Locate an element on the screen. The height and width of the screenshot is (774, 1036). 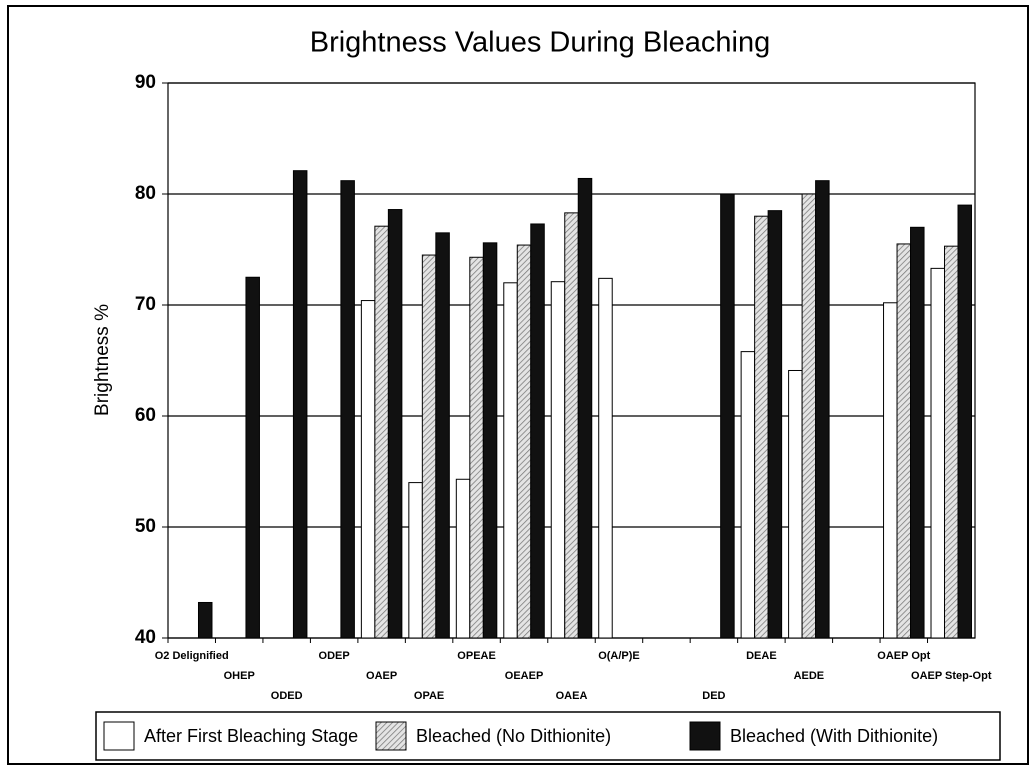
legend-label: Bleached (No Dithionite) is located at coordinates (513, 736).